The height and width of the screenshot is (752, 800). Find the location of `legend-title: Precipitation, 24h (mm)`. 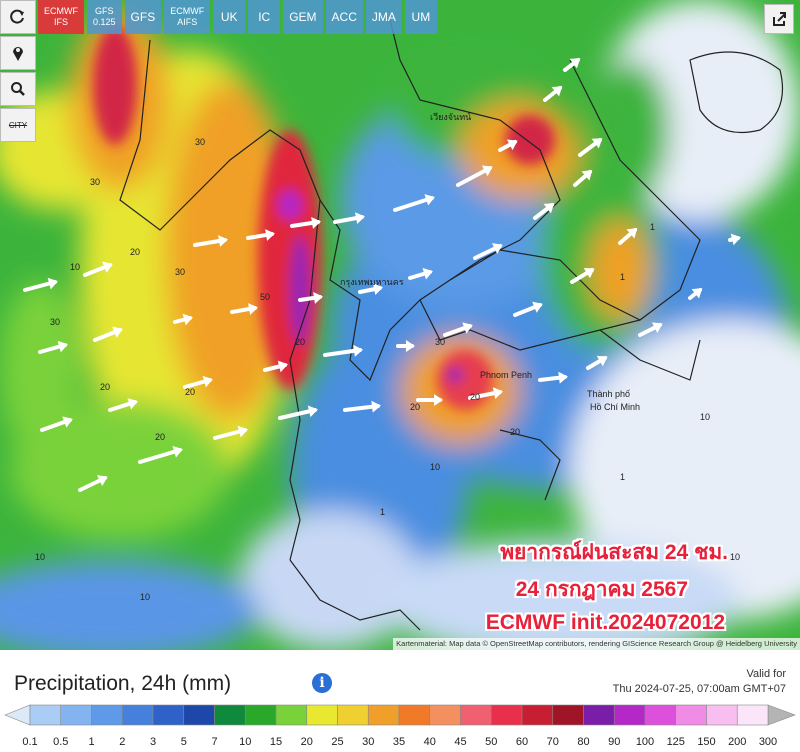

legend-title: Precipitation, 24h (mm) is located at coordinates (123, 683).